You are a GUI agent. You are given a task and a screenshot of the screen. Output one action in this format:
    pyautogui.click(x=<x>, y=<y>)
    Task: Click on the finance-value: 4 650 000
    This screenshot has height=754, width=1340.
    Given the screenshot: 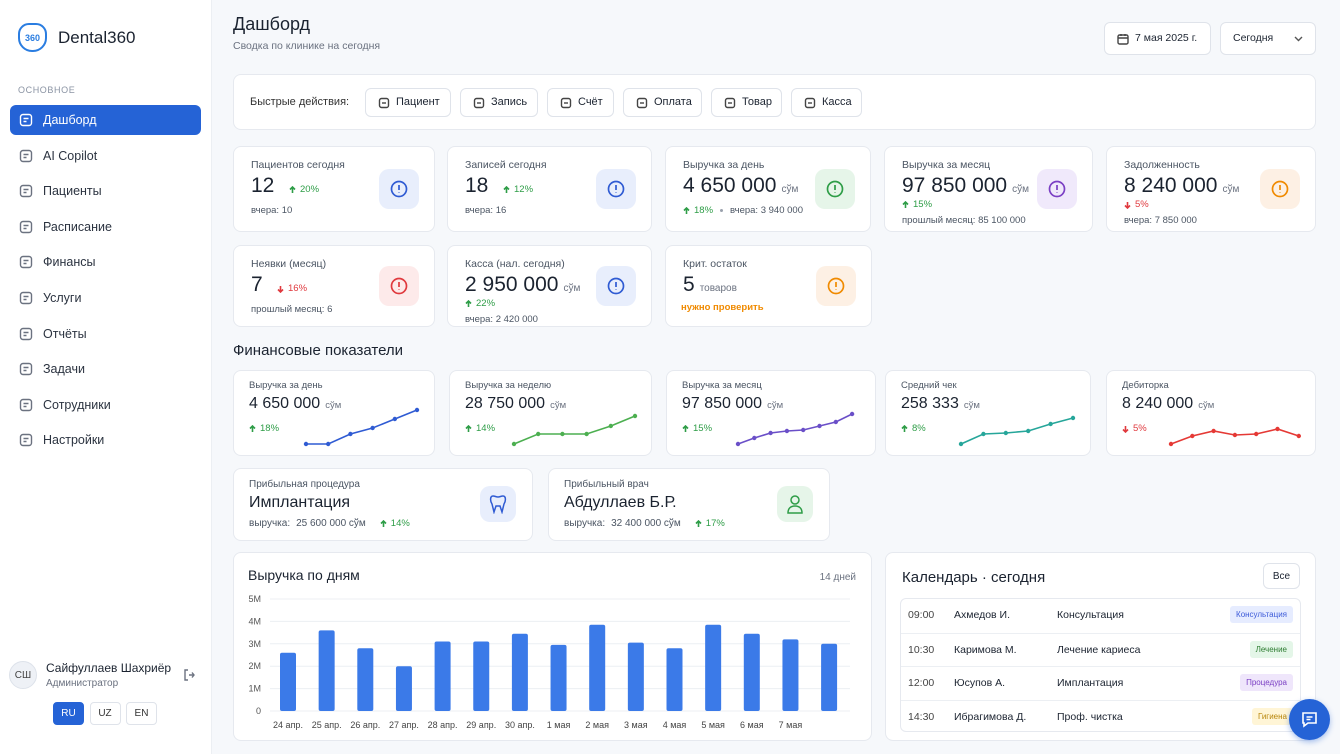 What is the action you would take?
    pyautogui.click(x=285, y=403)
    